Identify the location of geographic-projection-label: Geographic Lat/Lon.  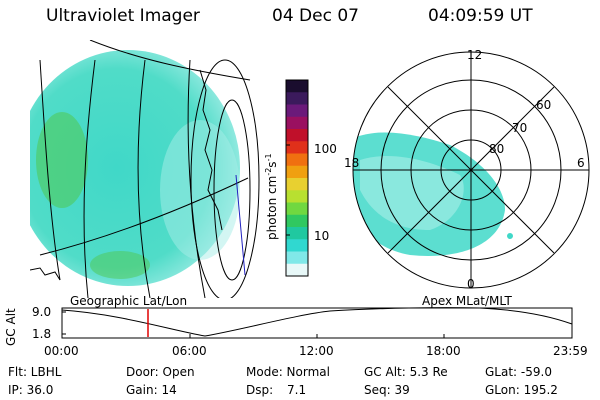
(129, 301).